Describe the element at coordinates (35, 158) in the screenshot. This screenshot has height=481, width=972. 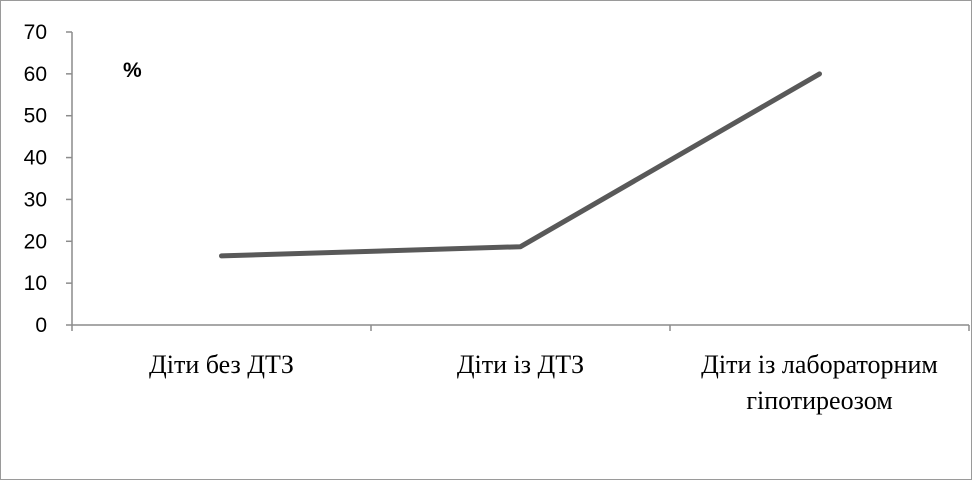
I see `y-tick-label: 40` at that location.